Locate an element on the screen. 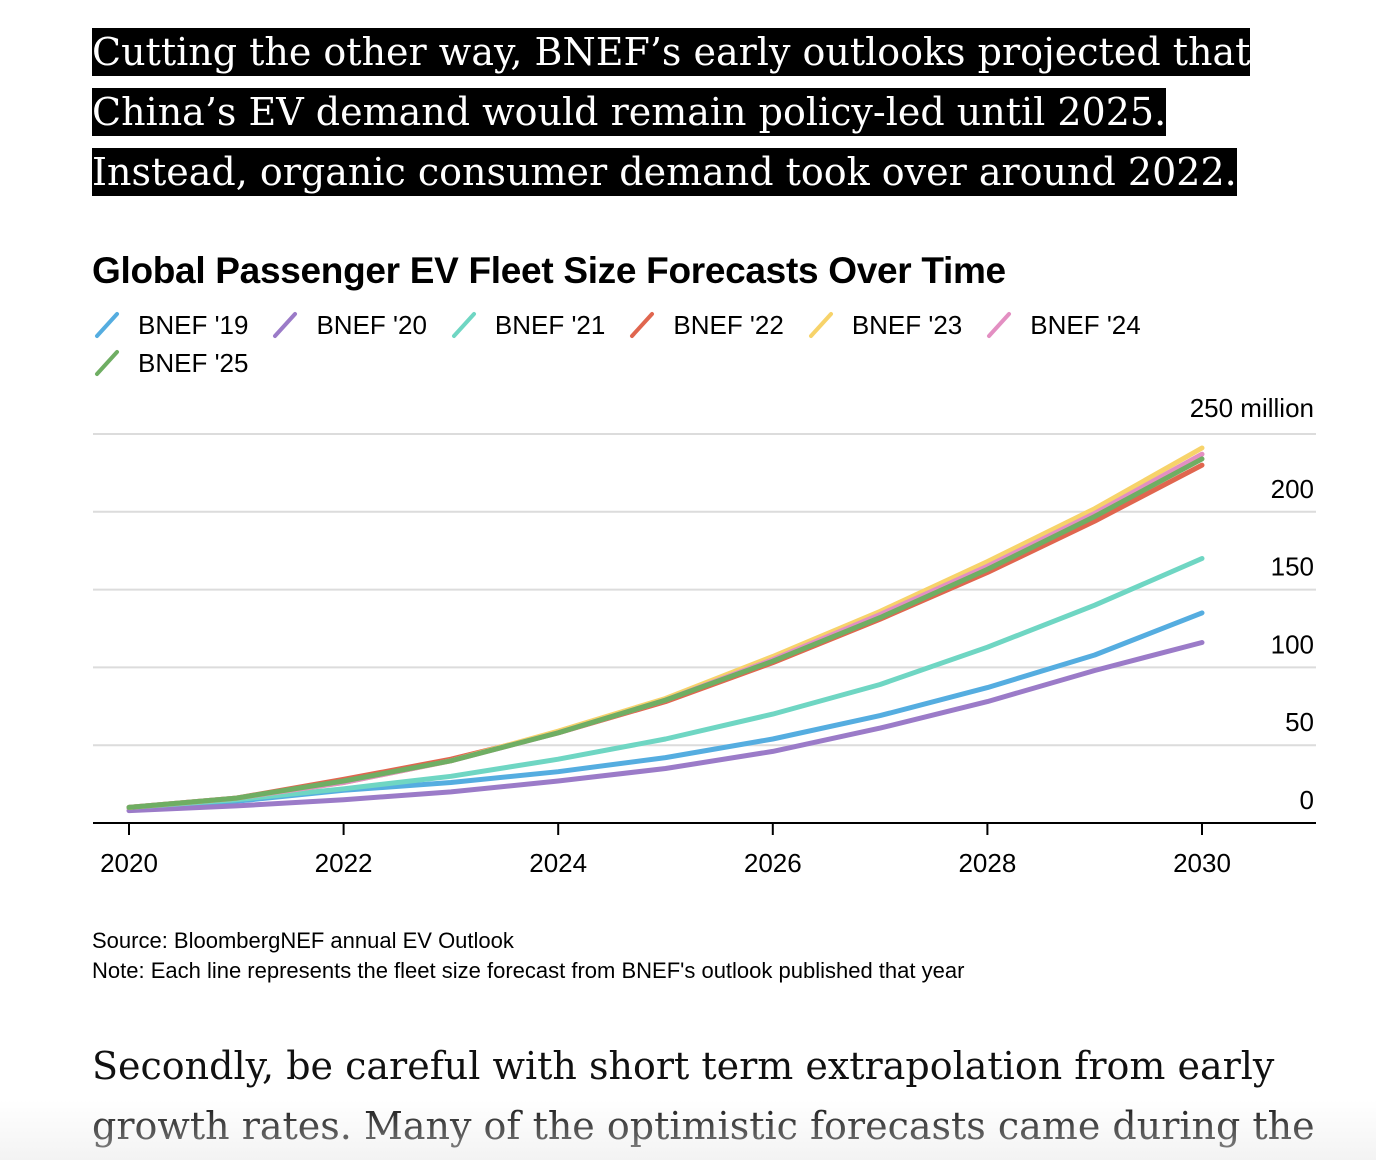 The height and width of the screenshot is (1160, 1376). x-tick-label: 2020 is located at coordinates (129, 863).